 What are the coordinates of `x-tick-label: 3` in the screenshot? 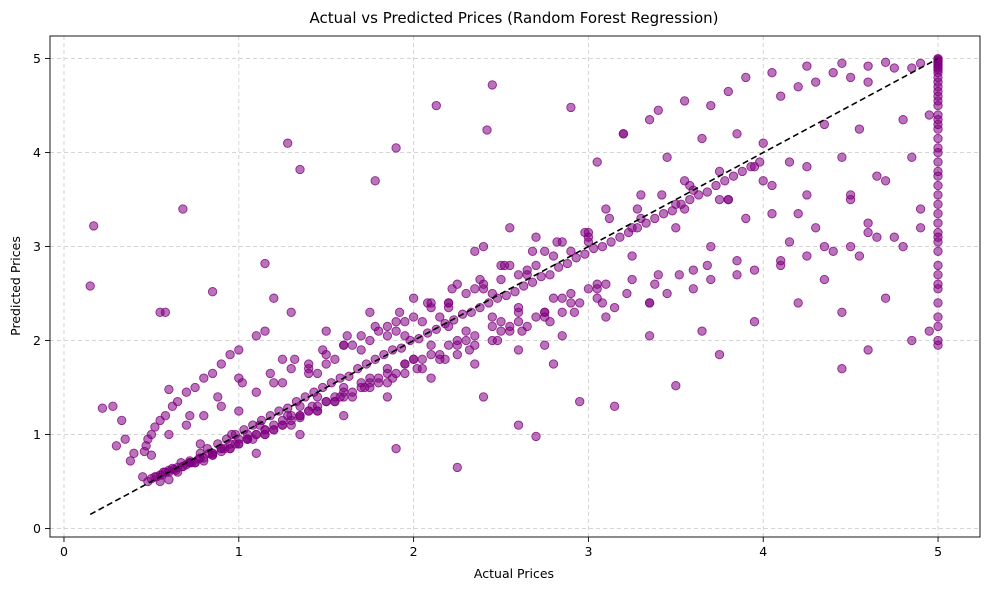 It's located at (588, 551).